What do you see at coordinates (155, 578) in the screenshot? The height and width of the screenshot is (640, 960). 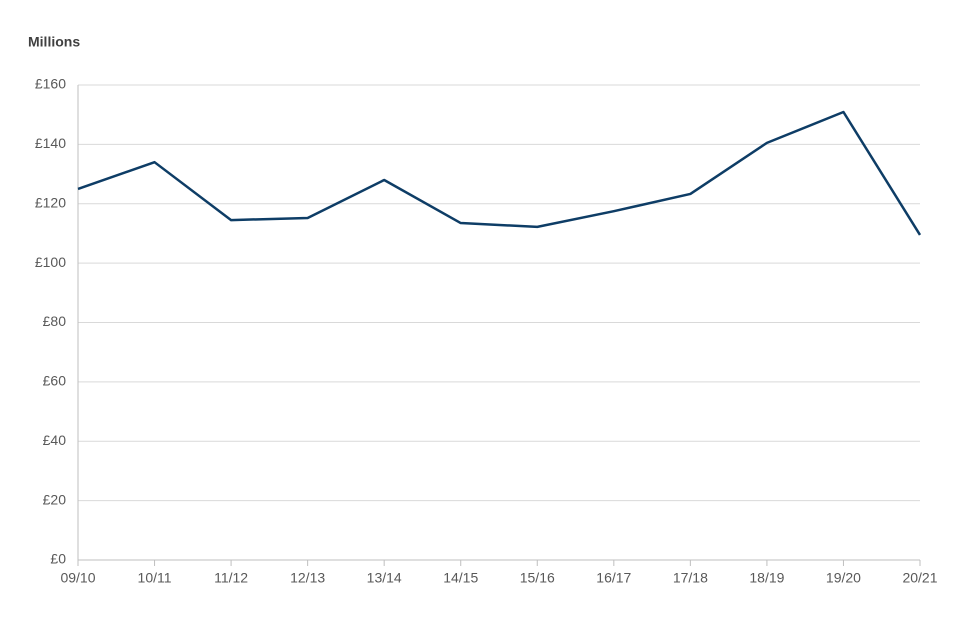 I see `x-tick-label: 10/11` at bounding box center [155, 578].